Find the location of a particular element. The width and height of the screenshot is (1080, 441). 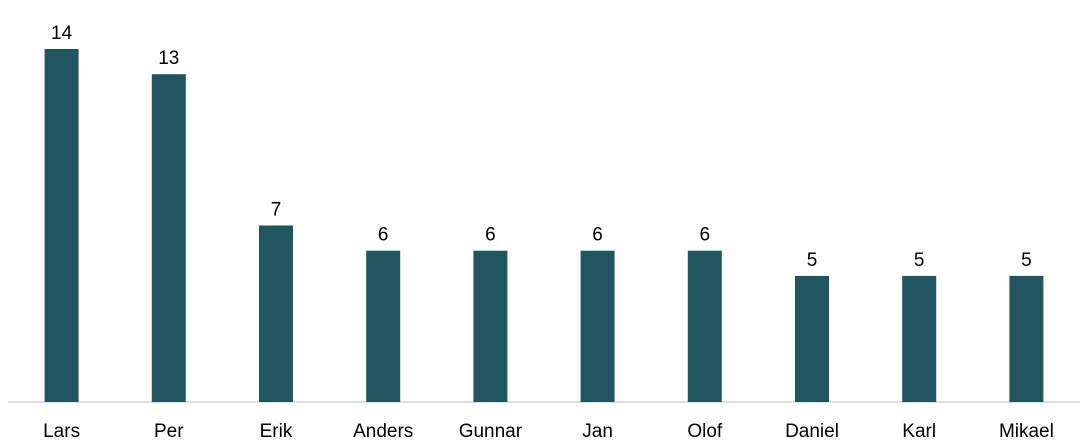

category-label-mikael: Mikael is located at coordinates (1026, 431).